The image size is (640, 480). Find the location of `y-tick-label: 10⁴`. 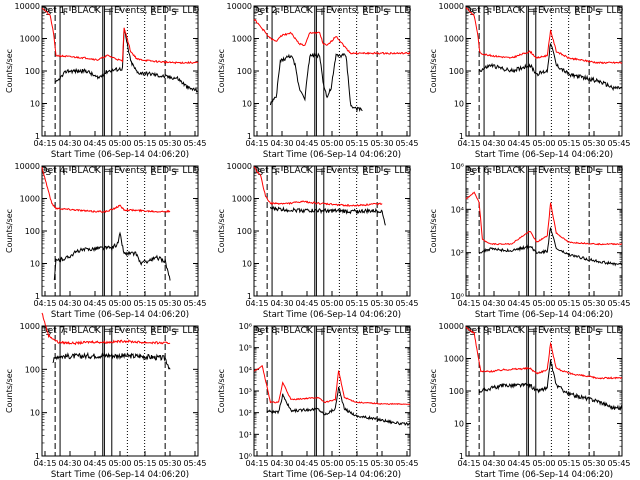

y-tick-label: 10⁴ is located at coordinates (457, 209).